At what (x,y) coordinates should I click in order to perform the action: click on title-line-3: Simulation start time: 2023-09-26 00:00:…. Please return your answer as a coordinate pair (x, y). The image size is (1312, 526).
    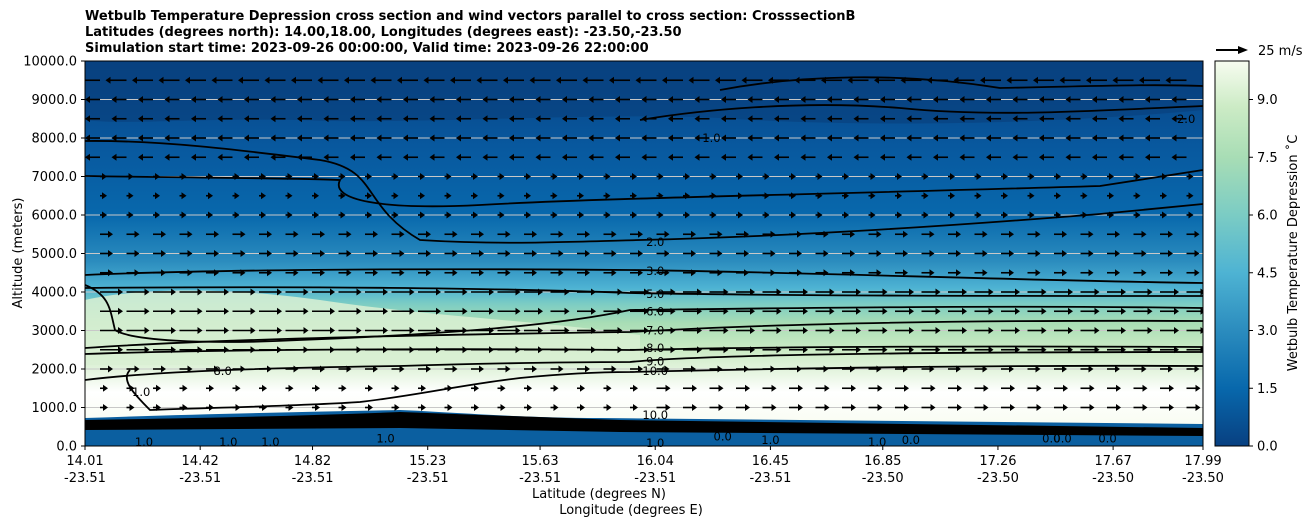
    Looking at the image, I should click on (367, 48).